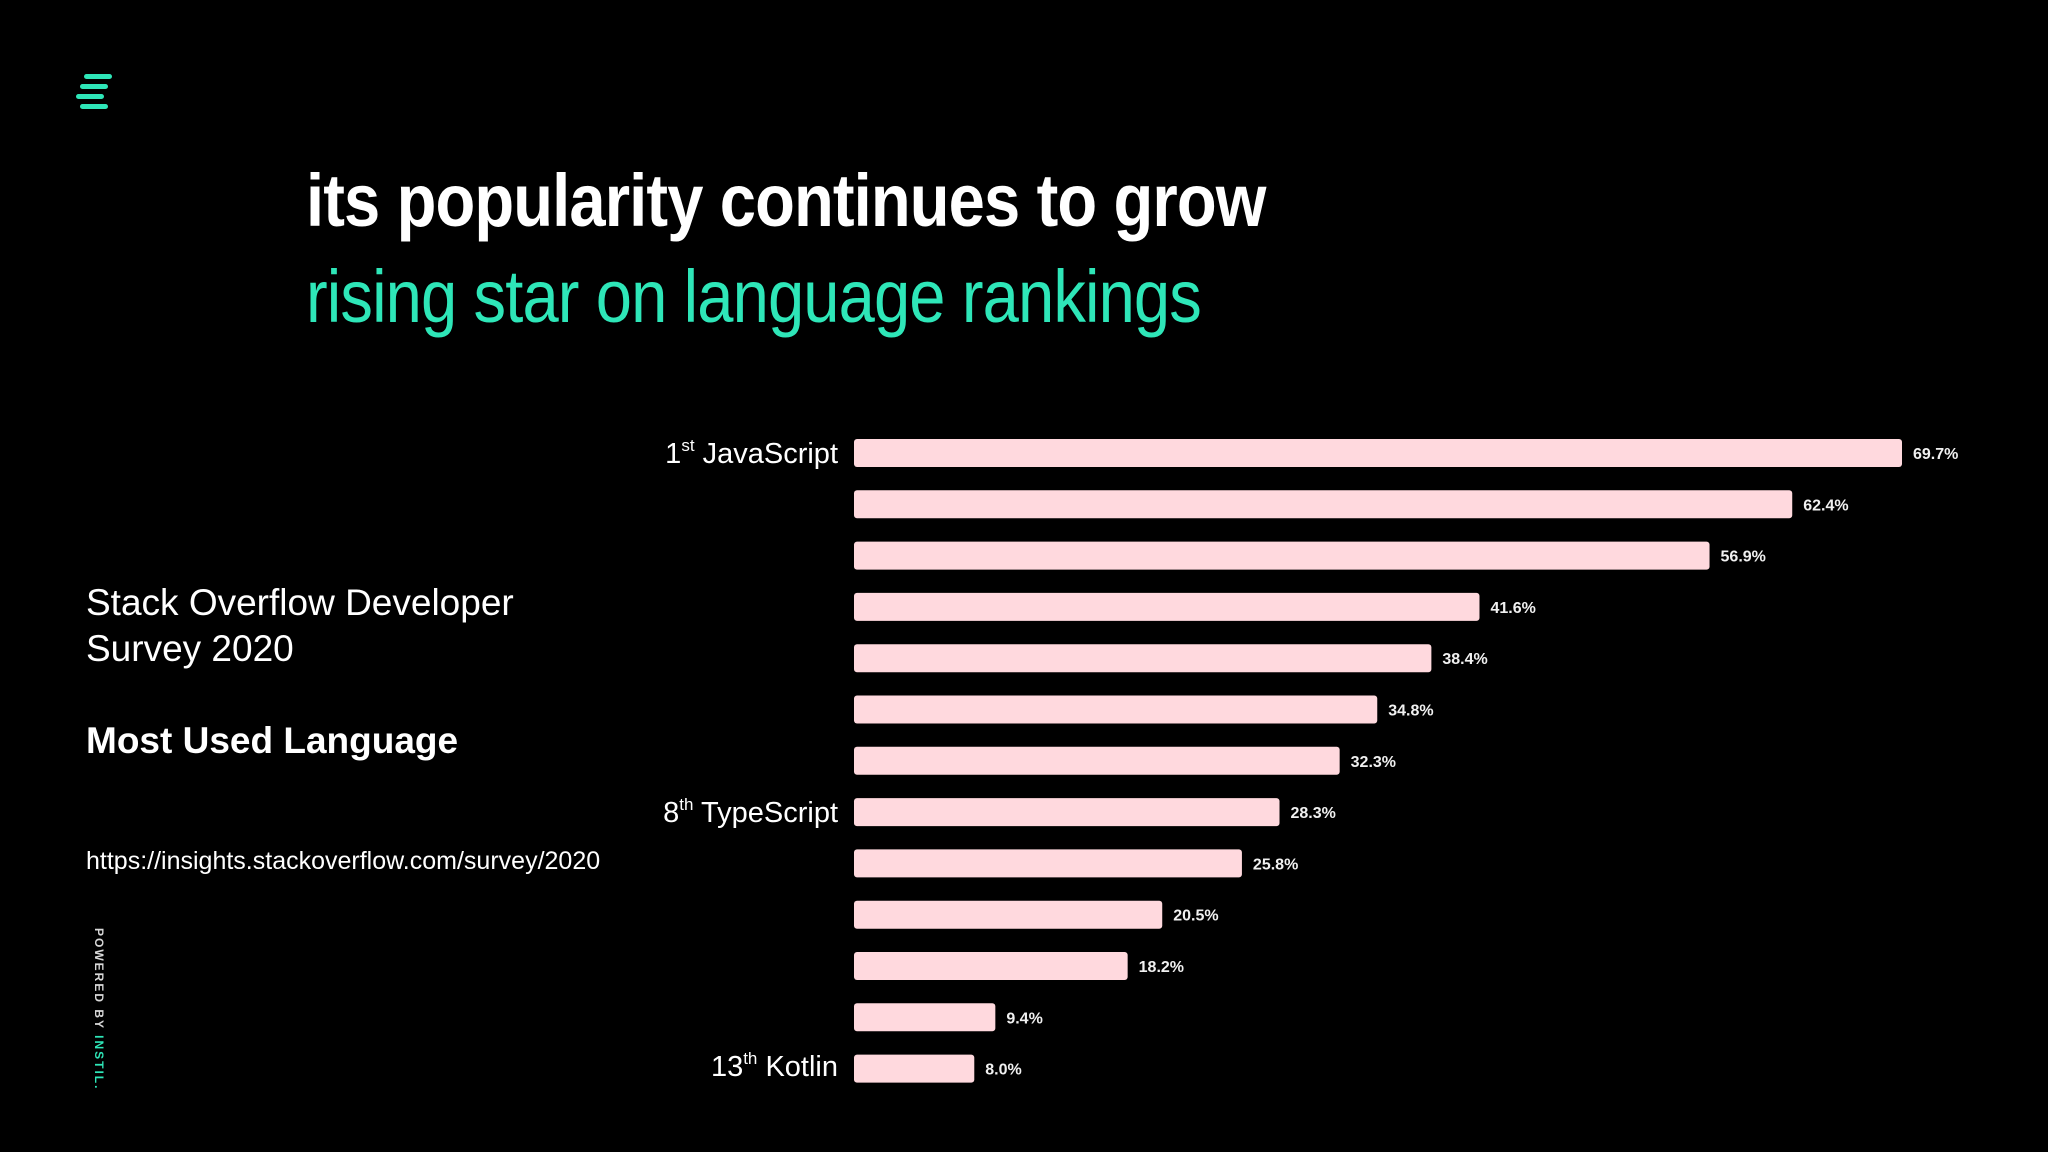 The width and height of the screenshot is (2048, 1152). Describe the element at coordinates (1161, 967) in the screenshot. I see `bar-value-label: 18.2%` at that location.